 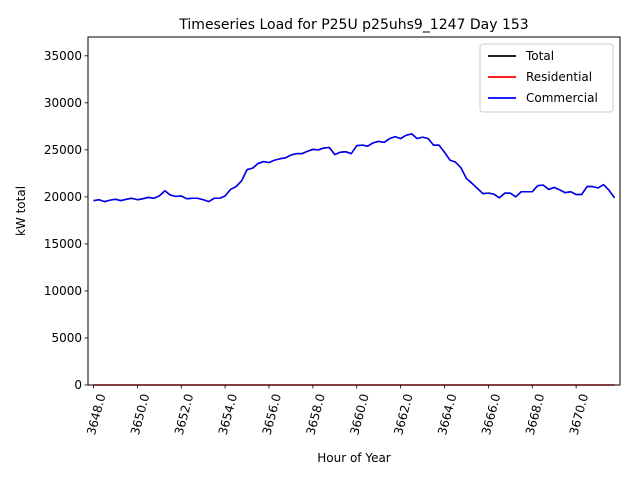 I want to click on y-tick-label: 35000, so click(x=63, y=56).